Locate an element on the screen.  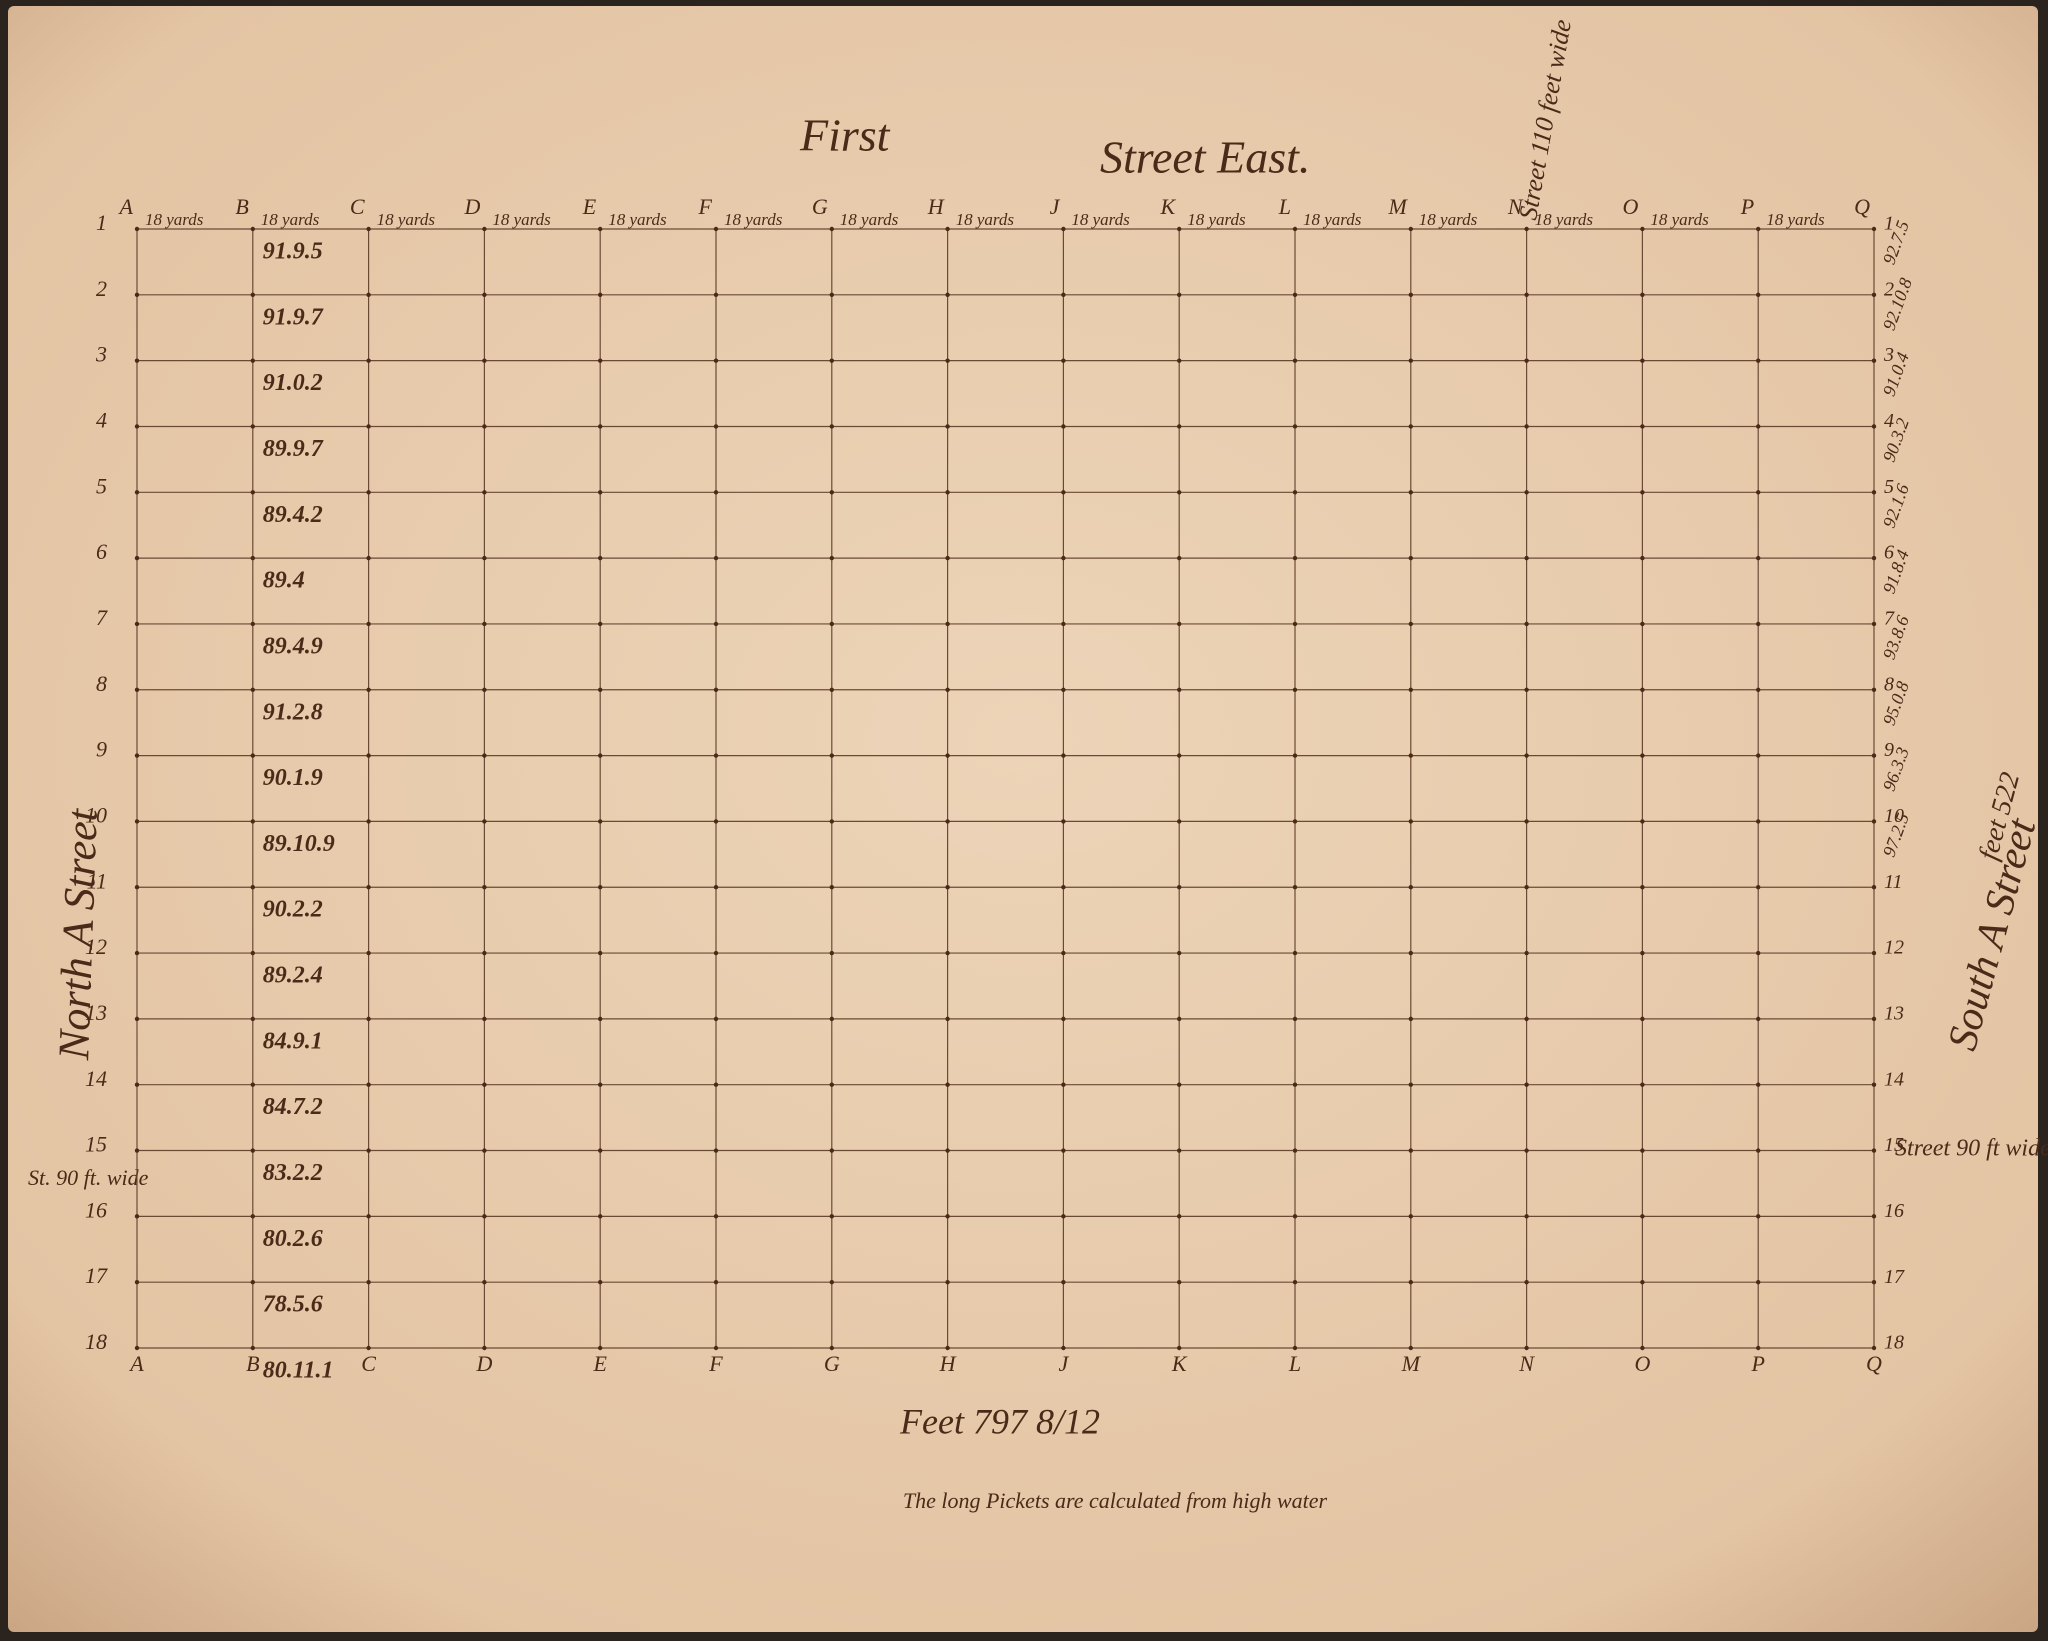
column-label: C is located at coordinates (368, 1363).